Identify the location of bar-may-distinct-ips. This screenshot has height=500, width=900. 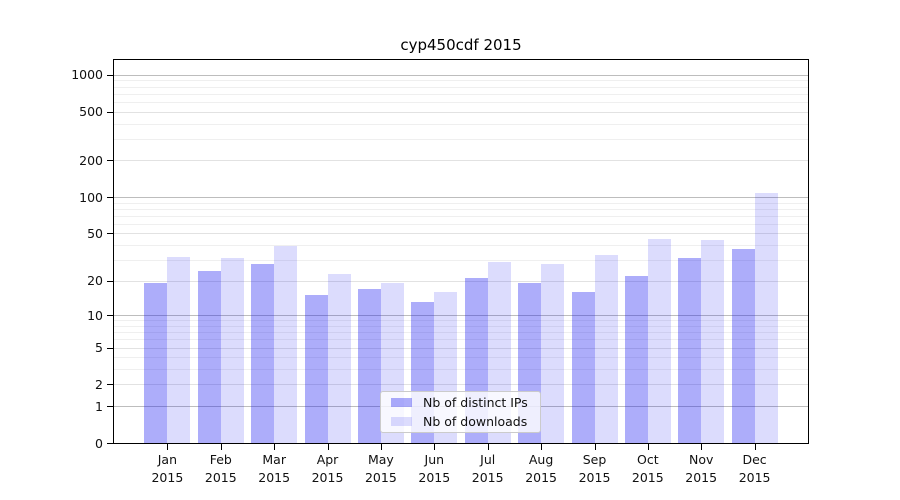
(369, 365).